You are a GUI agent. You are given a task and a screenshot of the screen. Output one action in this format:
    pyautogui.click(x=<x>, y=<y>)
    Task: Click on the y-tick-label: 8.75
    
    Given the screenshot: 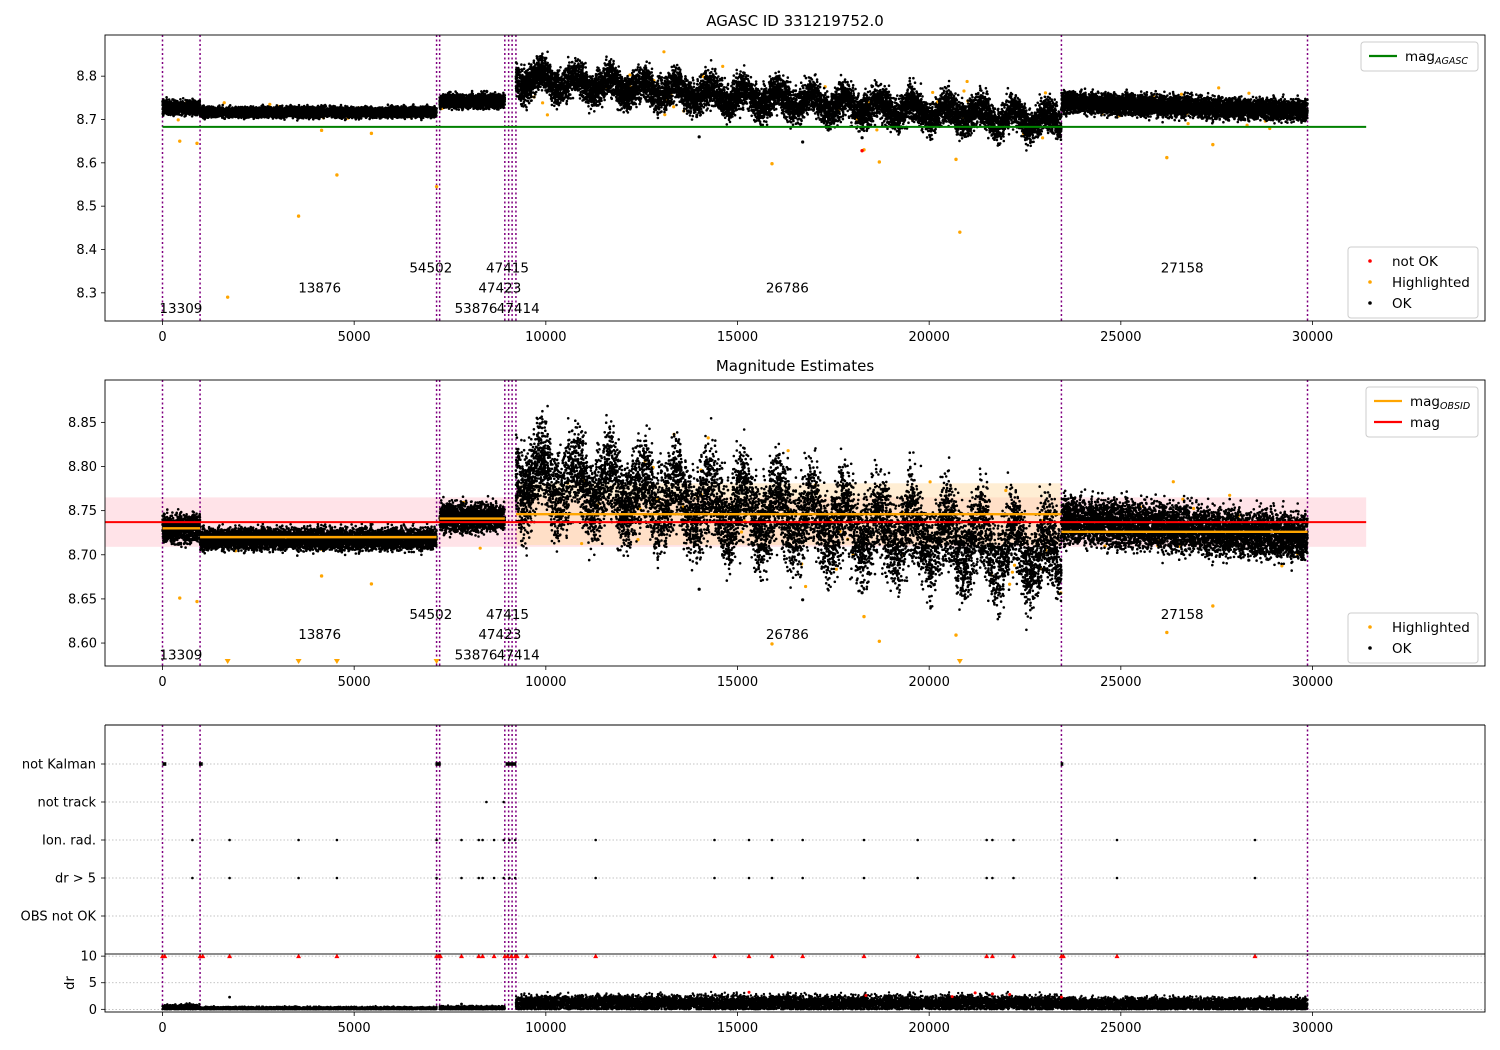 What is the action you would take?
    pyautogui.click(x=82, y=511)
    